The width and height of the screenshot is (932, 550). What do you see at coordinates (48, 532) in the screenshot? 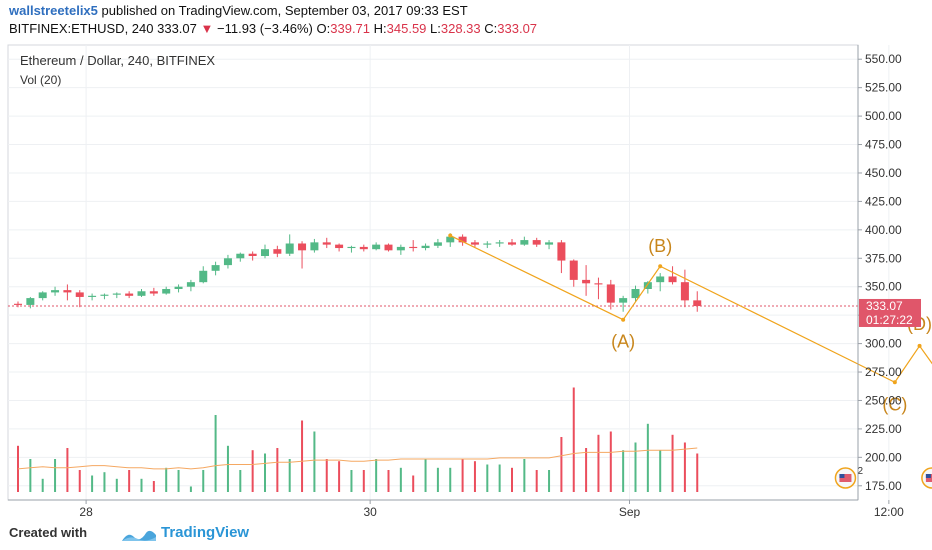
I see `created-with-label: Created with` at bounding box center [48, 532].